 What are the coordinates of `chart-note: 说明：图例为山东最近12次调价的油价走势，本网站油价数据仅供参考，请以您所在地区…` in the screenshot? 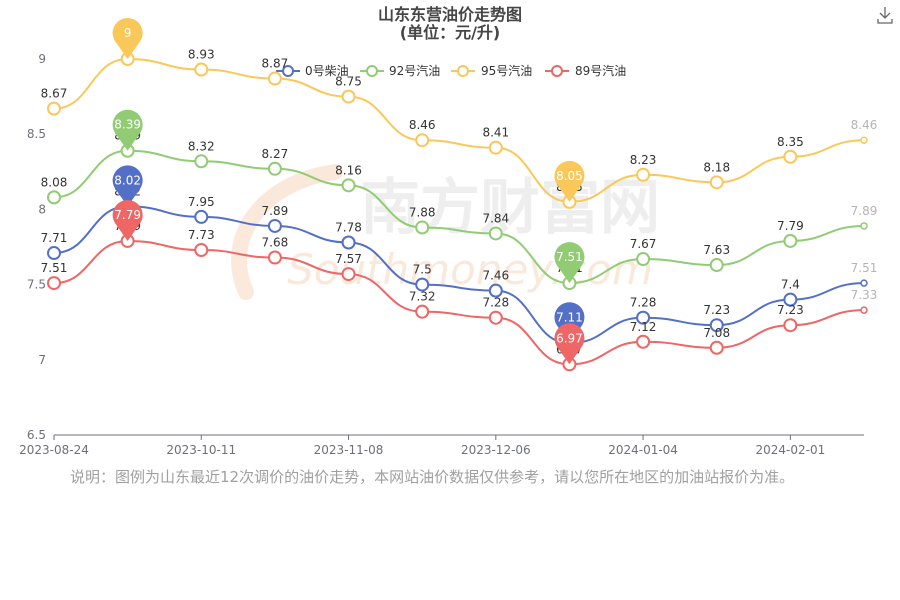 It's located at (432, 477).